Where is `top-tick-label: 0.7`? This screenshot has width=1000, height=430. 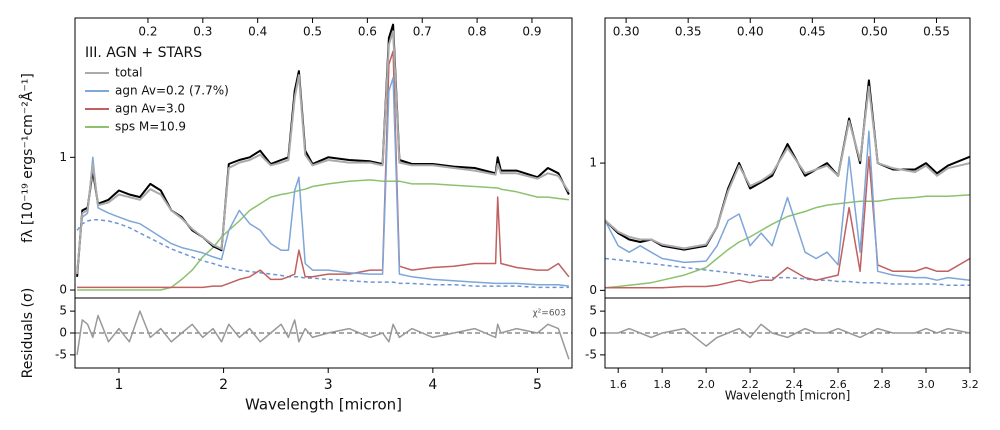
top-tick-label: 0.7 is located at coordinates (422, 32).